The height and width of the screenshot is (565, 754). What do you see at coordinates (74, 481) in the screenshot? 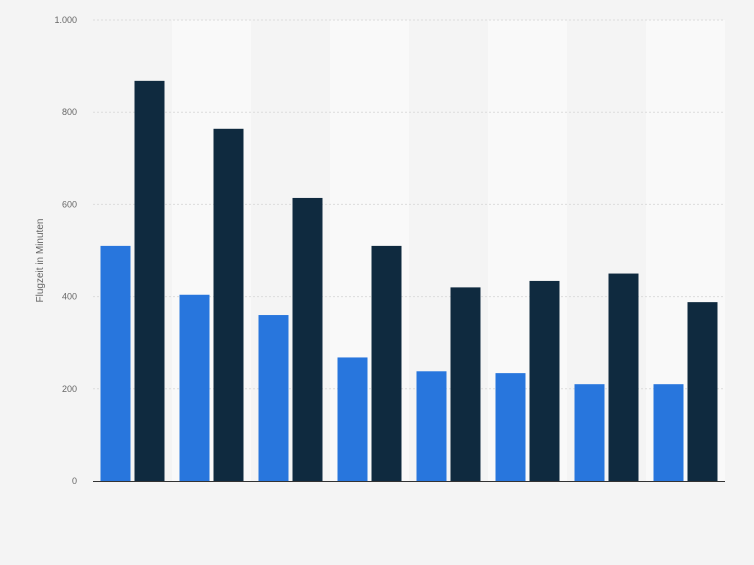
I see `y-tick-label: 0` at bounding box center [74, 481].